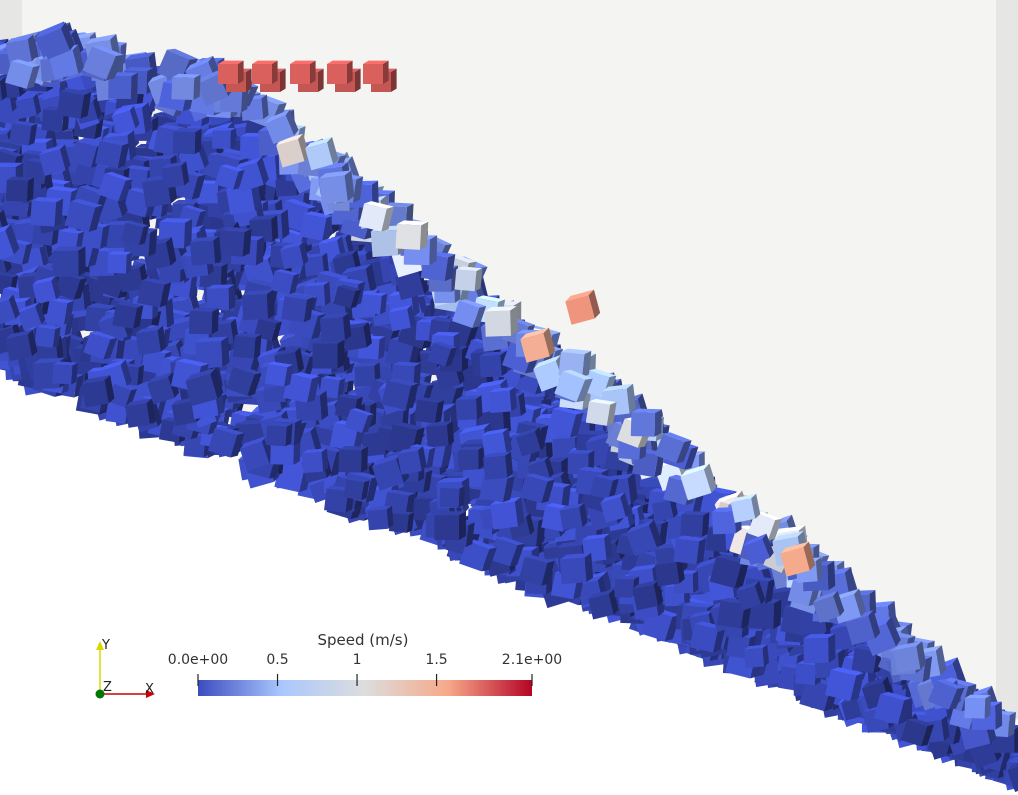  I want to click on right-wall, so click(1007, 360).